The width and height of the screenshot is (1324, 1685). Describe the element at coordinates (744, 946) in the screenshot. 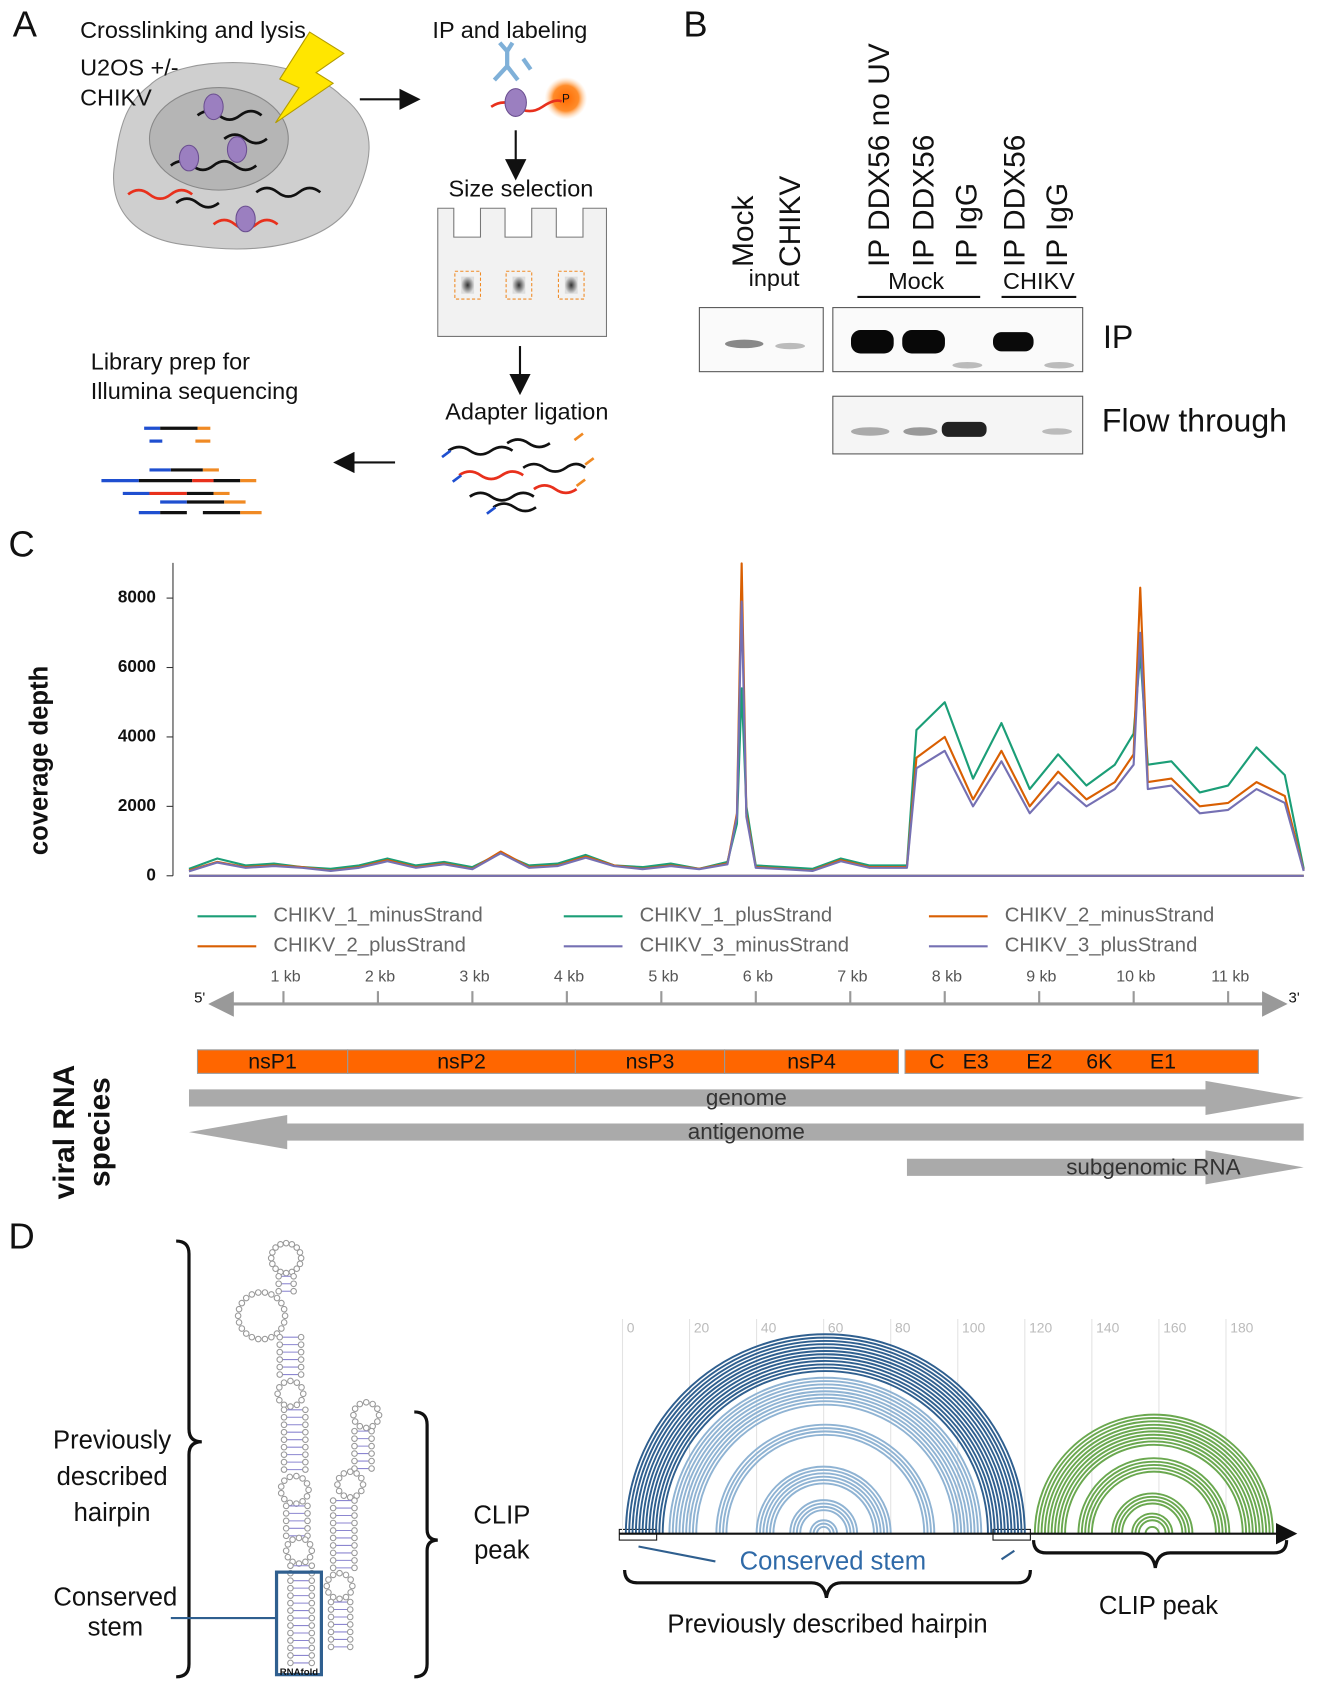

I see `legend-label: CHIKV_3_minusStrand` at that location.